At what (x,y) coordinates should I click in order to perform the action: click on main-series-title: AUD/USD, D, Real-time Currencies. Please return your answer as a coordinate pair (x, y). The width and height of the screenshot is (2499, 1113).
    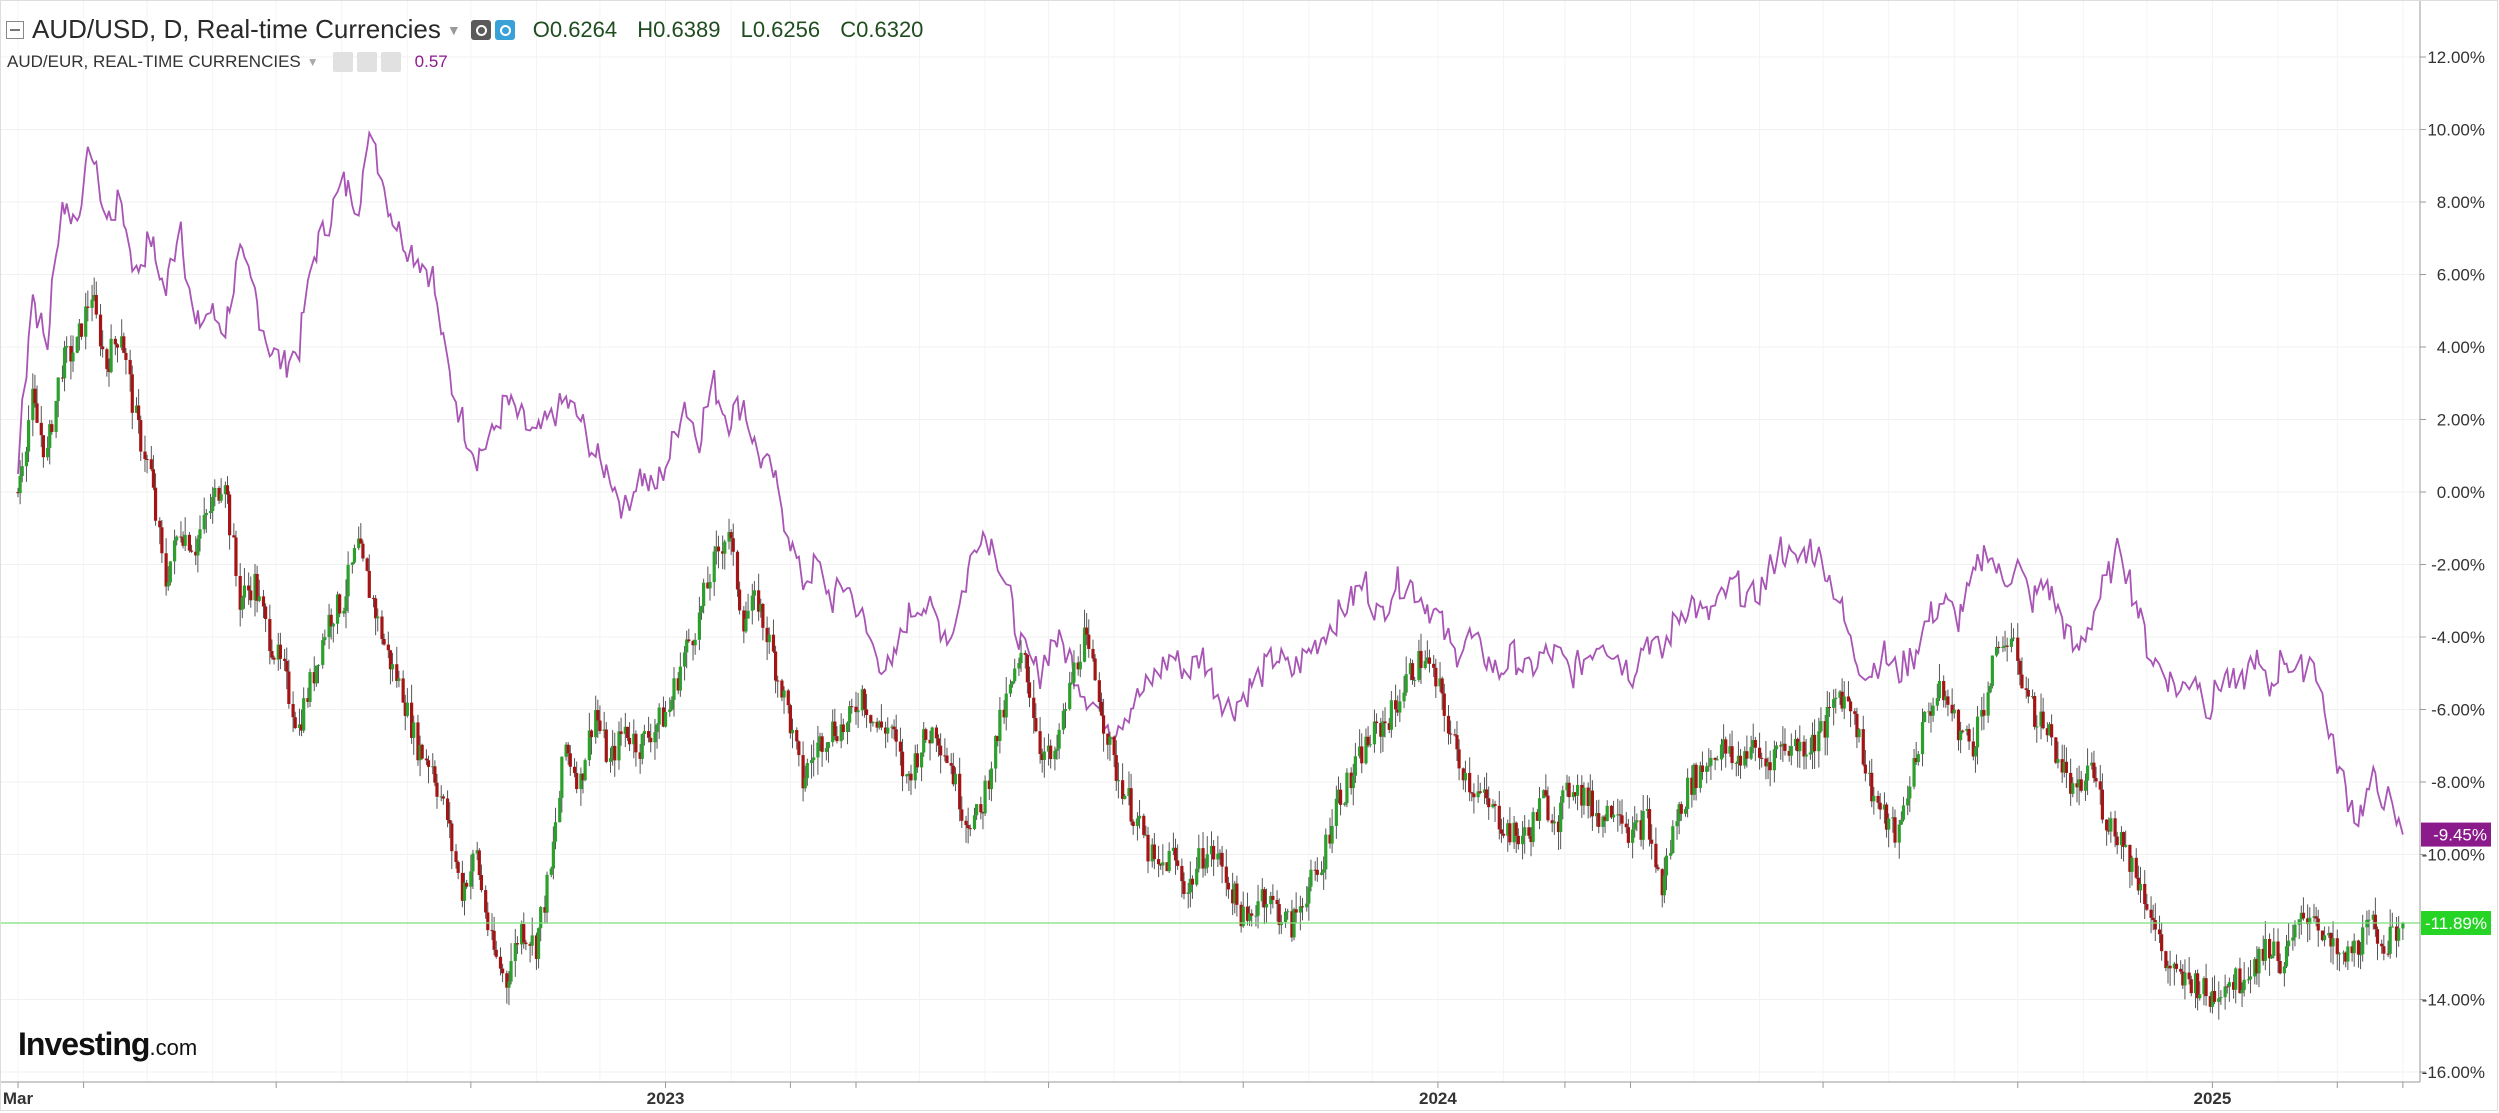
    Looking at the image, I should click on (236, 29).